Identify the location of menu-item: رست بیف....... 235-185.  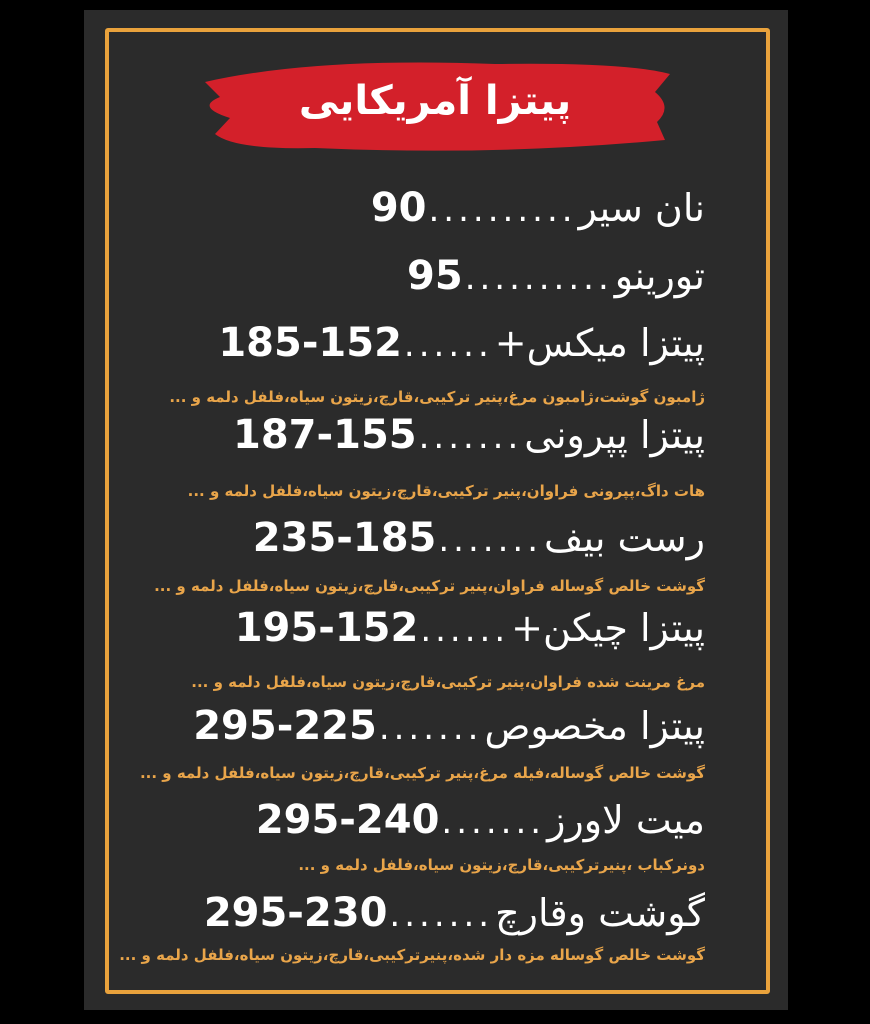
(479, 538).